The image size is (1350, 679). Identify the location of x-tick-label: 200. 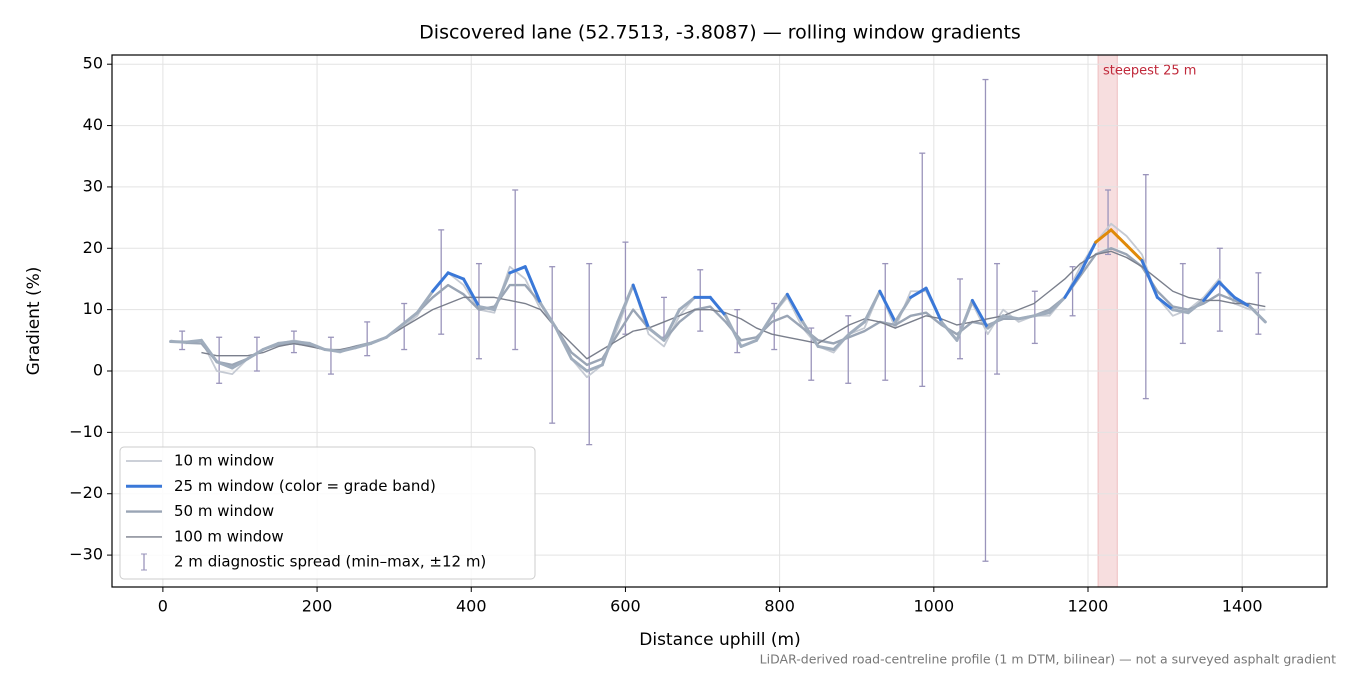
(317, 606).